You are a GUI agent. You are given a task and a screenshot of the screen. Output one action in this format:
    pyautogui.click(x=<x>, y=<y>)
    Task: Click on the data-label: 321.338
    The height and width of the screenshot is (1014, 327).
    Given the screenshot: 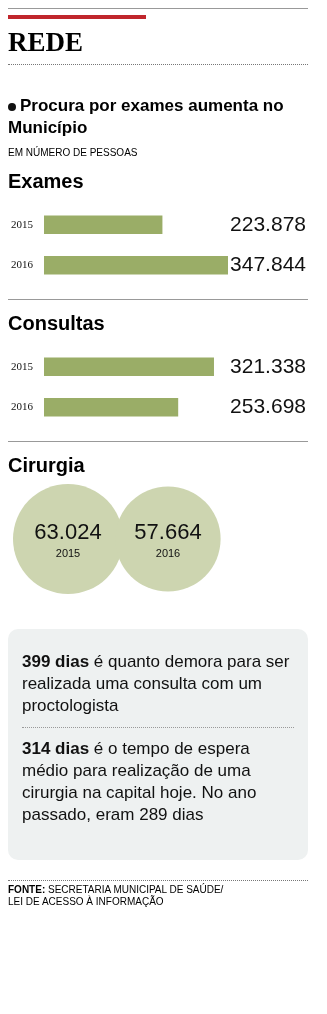 What is the action you would take?
    pyautogui.click(x=268, y=365)
    